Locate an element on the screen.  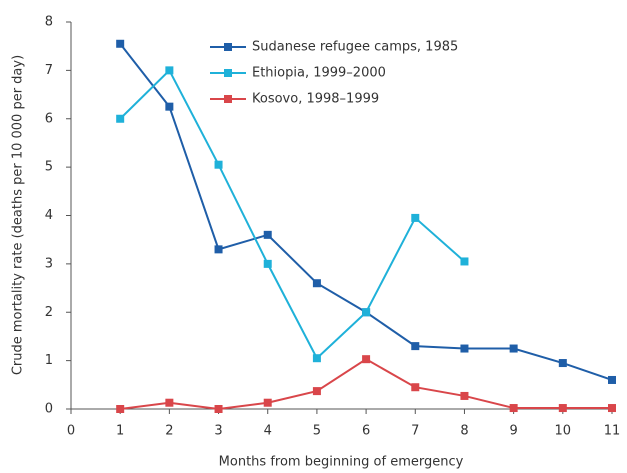
x-tick-label: 6 is located at coordinates (366, 431).